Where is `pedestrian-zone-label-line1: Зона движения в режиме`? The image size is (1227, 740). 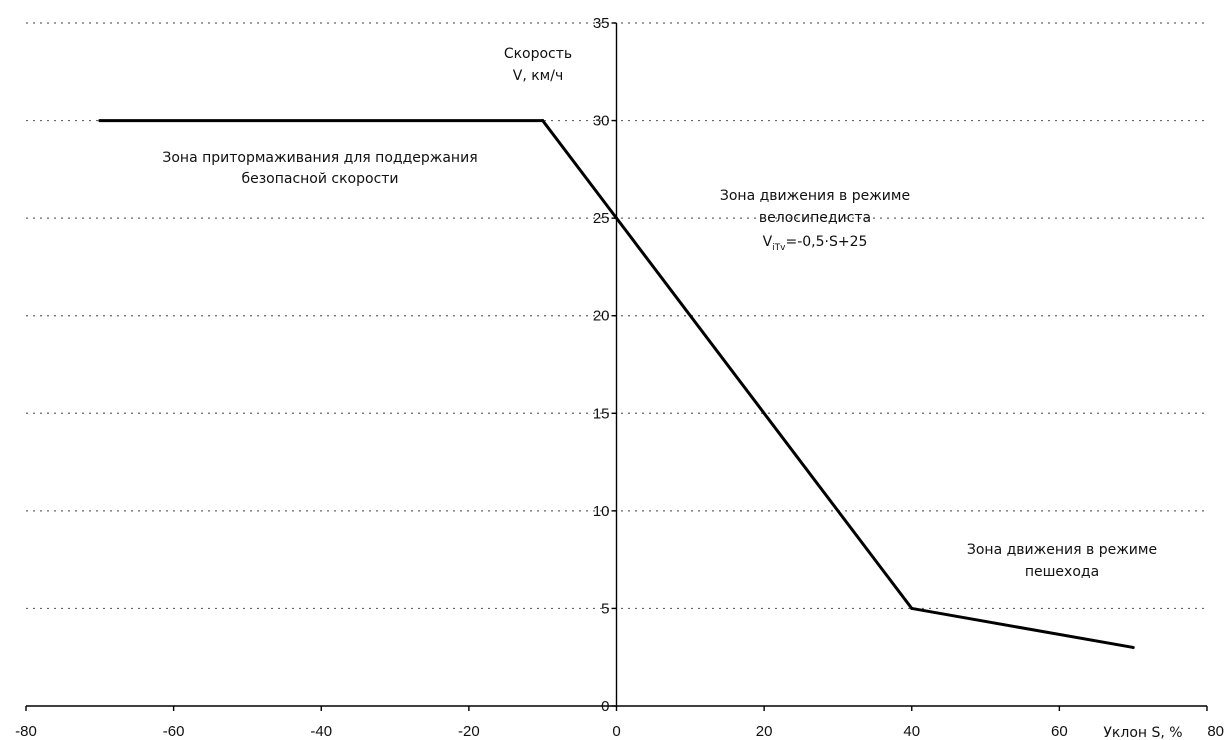
pedestrian-zone-label-line1: Зона движения в режиме is located at coordinates (1062, 550).